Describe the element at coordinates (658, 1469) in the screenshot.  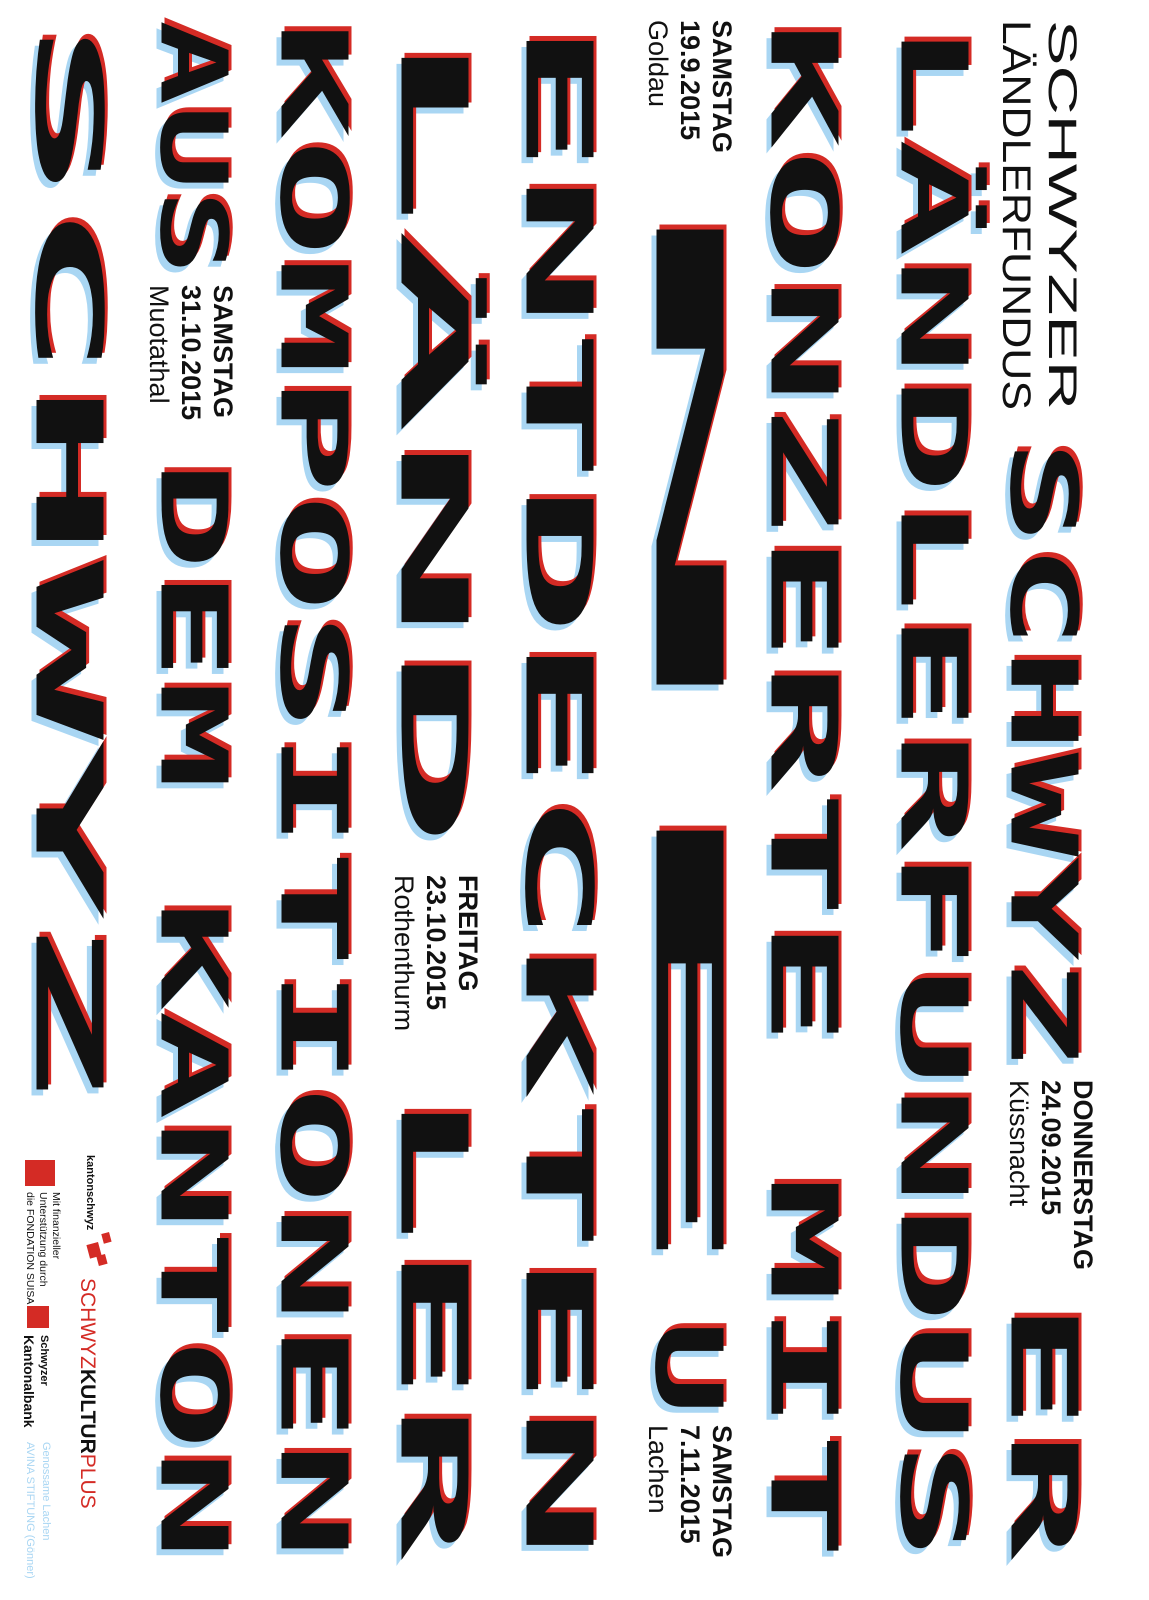
I see `event-place: Lachen` at that location.